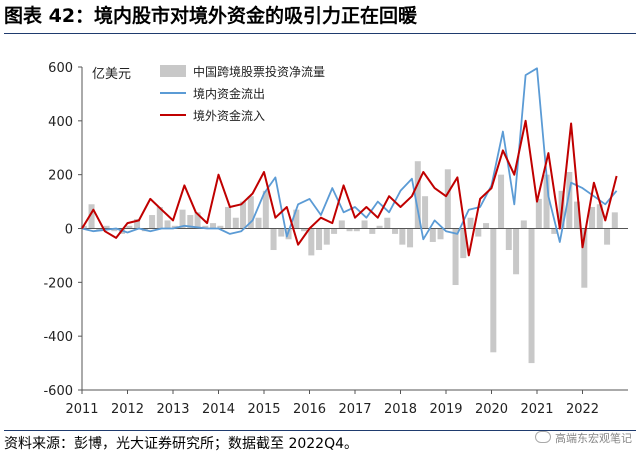 The width and height of the screenshot is (640, 463). Describe the element at coordinates (593, 438) in the screenshot. I see `watermark-text: 高端东宏观笔记` at that location.